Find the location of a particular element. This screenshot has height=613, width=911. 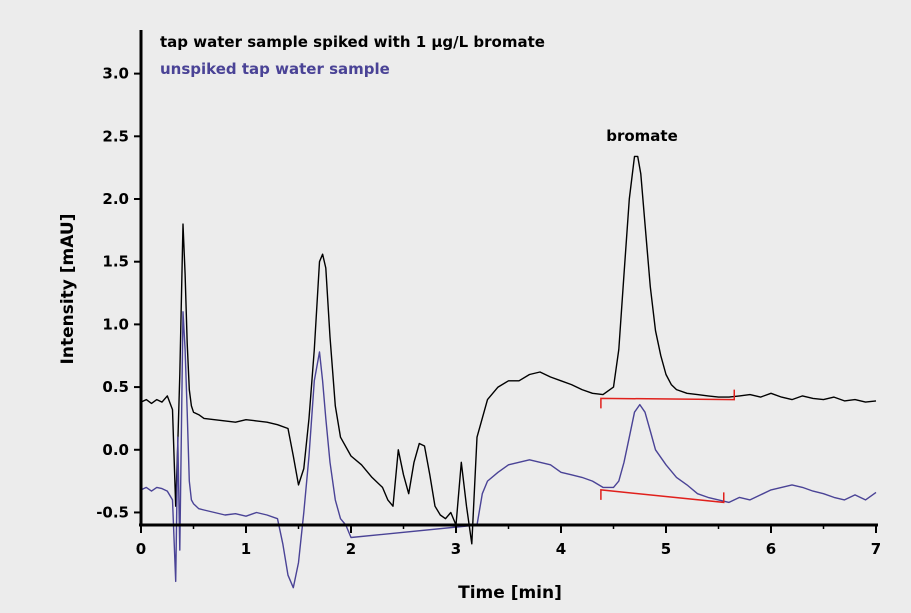

x-tick-label: 3 is located at coordinates (456, 549).